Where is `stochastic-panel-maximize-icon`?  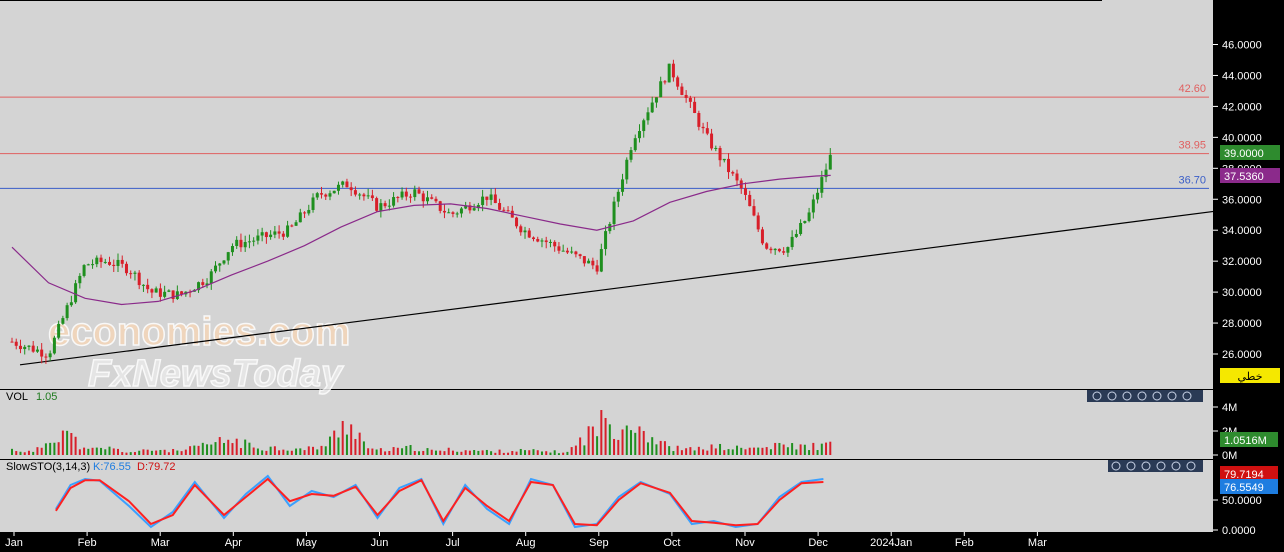
stochastic-panel-maximize-icon is located at coordinates (1131, 466).